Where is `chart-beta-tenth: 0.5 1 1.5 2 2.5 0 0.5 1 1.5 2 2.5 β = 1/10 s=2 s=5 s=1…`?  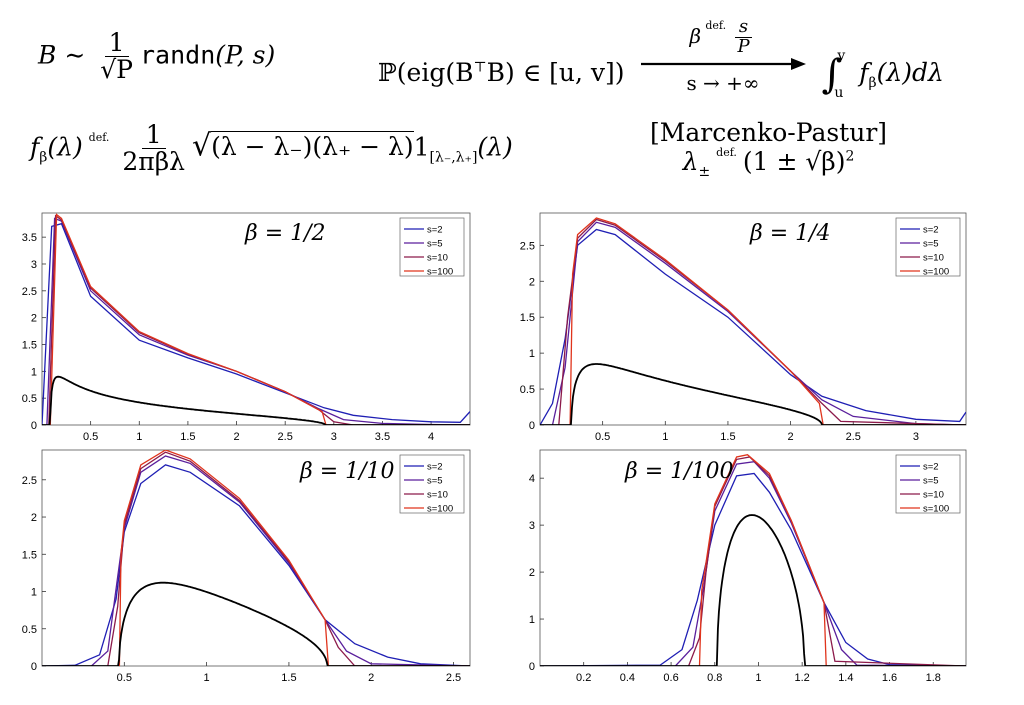 chart-beta-tenth: 0.5 1 1.5 2 2.5 0 0.5 1 1.5 2 2.5 β = 1/10 s=2 s=5 s=1… is located at coordinates (246, 566).